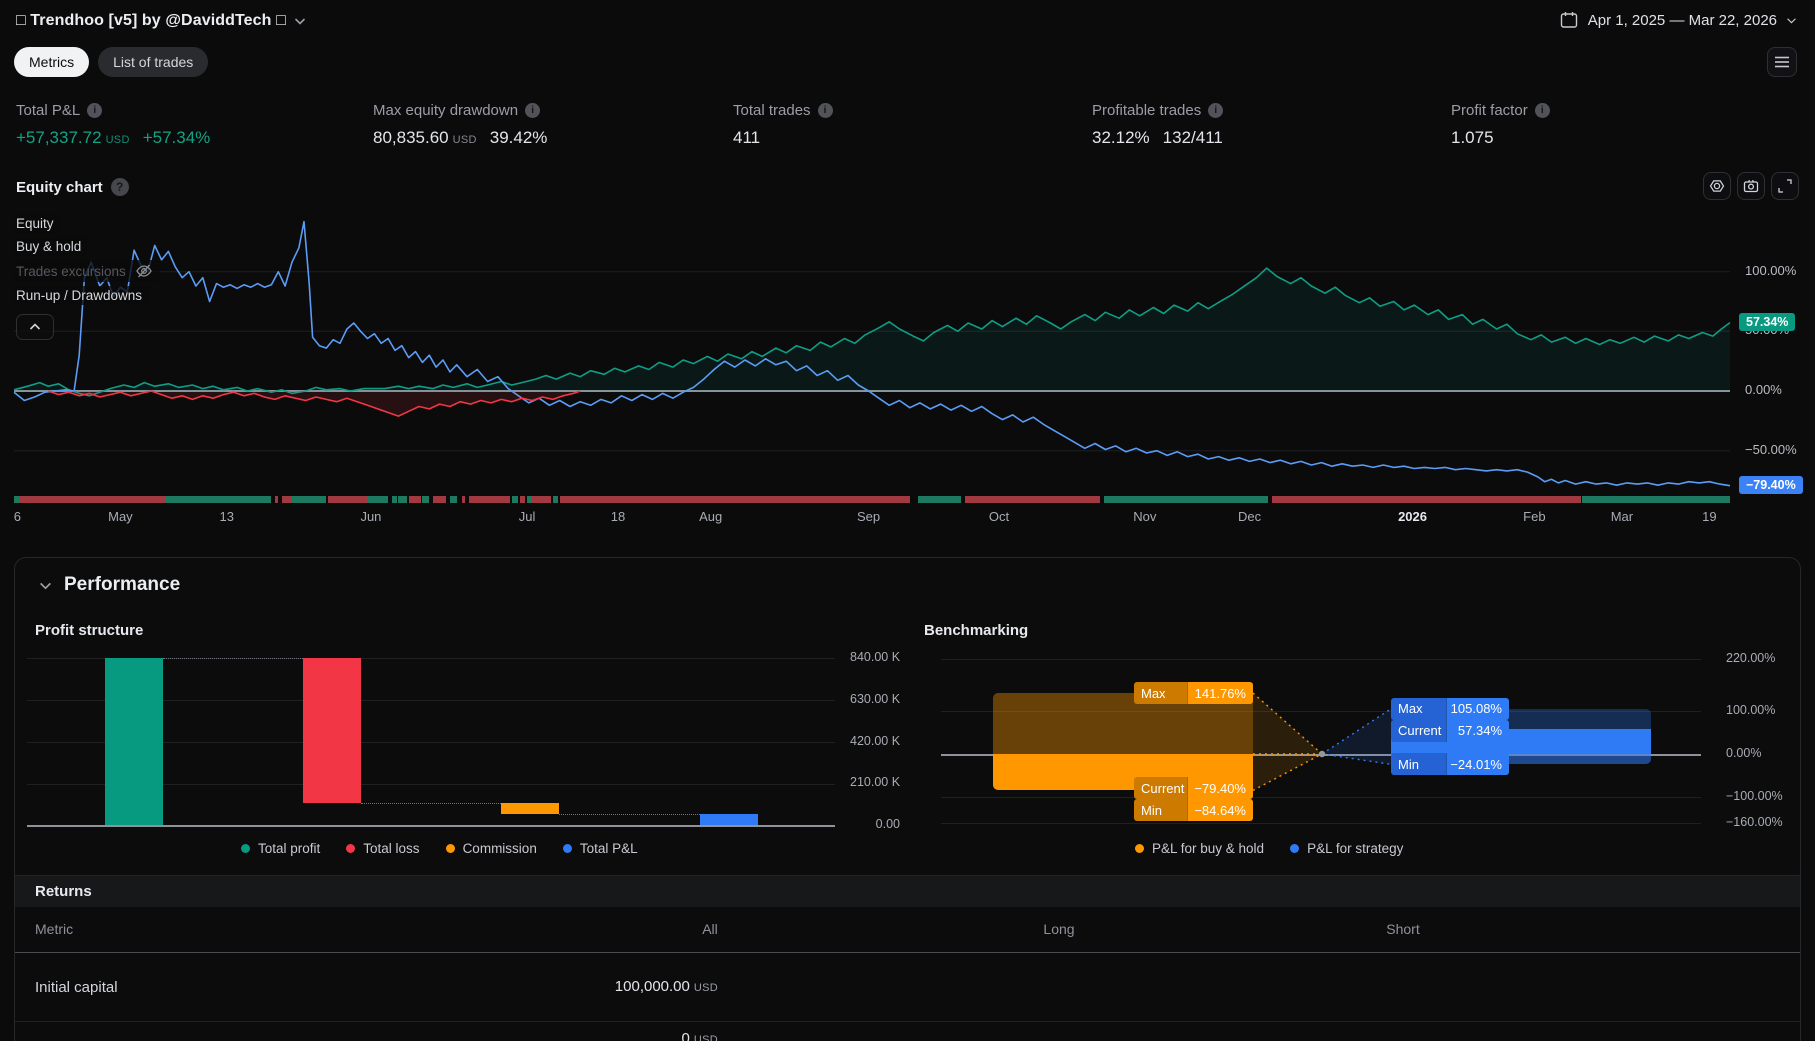 This screenshot has height=1041, width=1815. What do you see at coordinates (37, 223) in the screenshot?
I see `legend-item-equity: Equity` at bounding box center [37, 223].